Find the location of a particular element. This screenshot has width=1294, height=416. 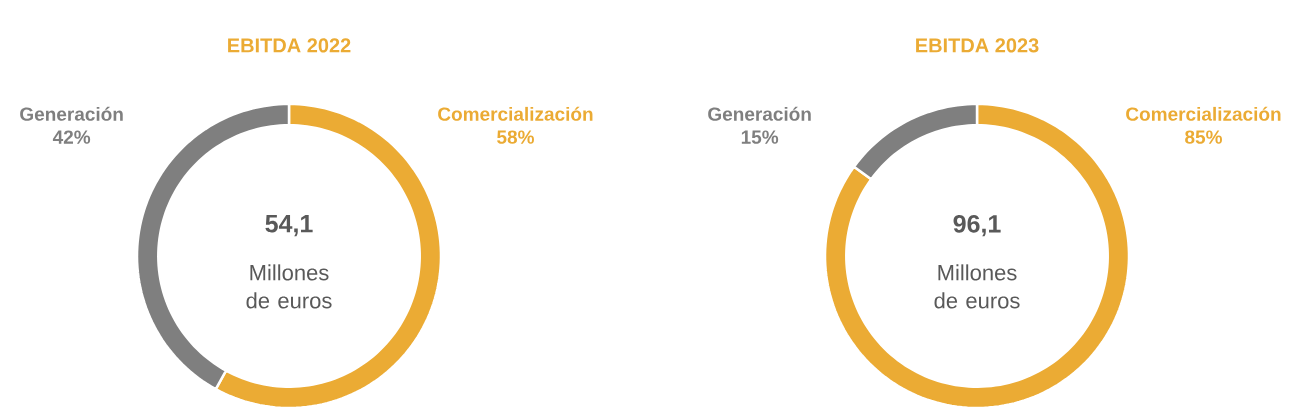

text: 96,1 is located at coordinates (977, 225).